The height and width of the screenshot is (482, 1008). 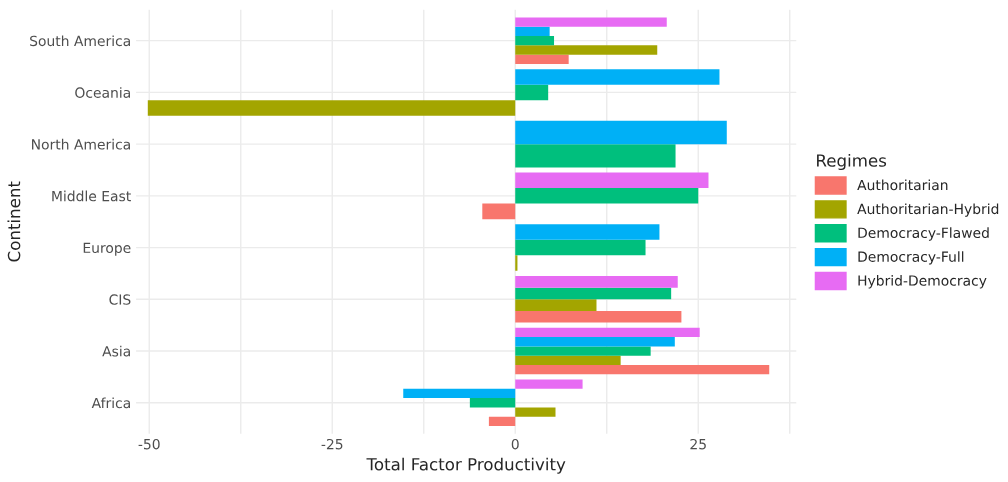 What do you see at coordinates (923, 234) in the screenshot?
I see `legend-label: Democracy-Flawed` at bounding box center [923, 234].